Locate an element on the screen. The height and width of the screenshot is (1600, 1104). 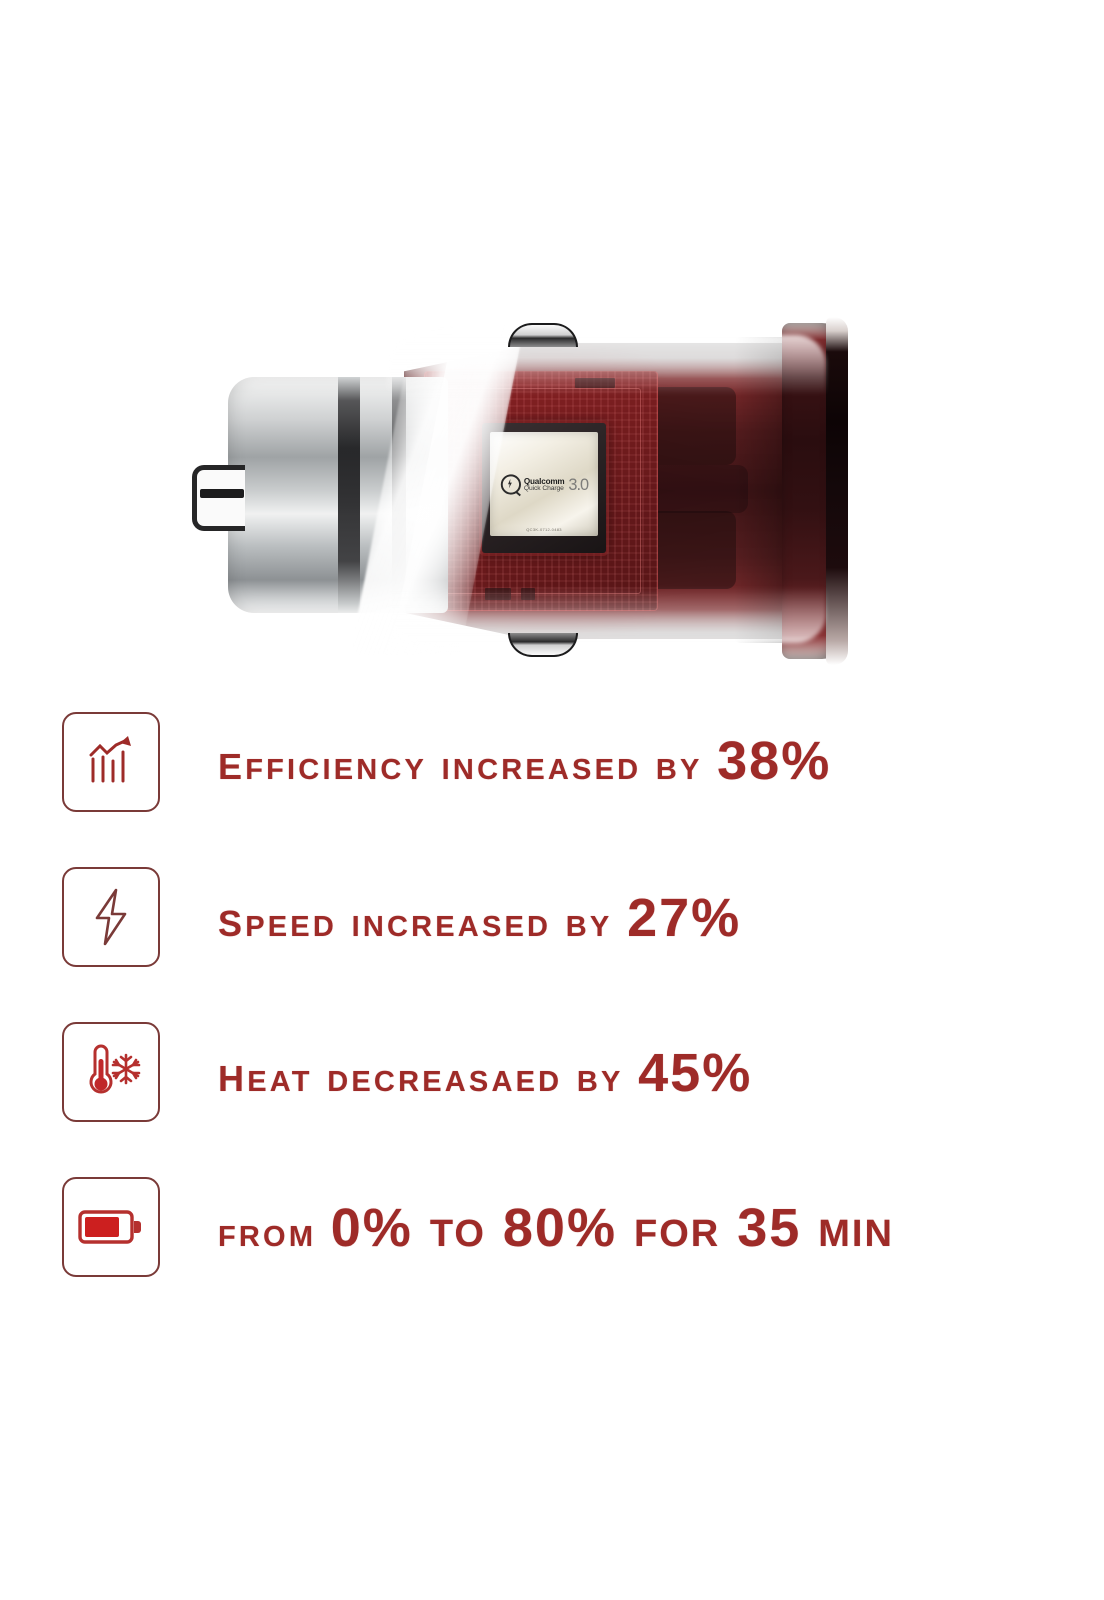
feature-label: Efficiency increased by 38% is located at coordinates (638, 763).